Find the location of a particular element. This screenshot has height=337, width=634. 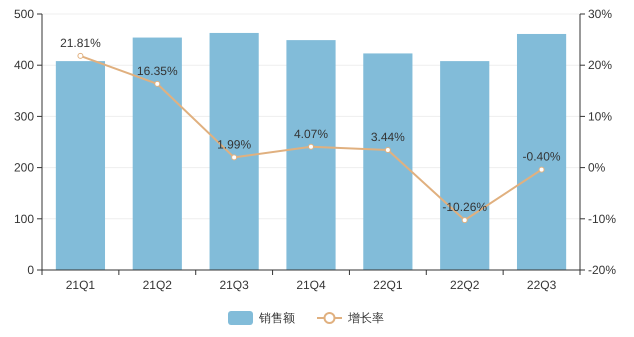

y2-tick-label: -20% is located at coordinates (602, 270).